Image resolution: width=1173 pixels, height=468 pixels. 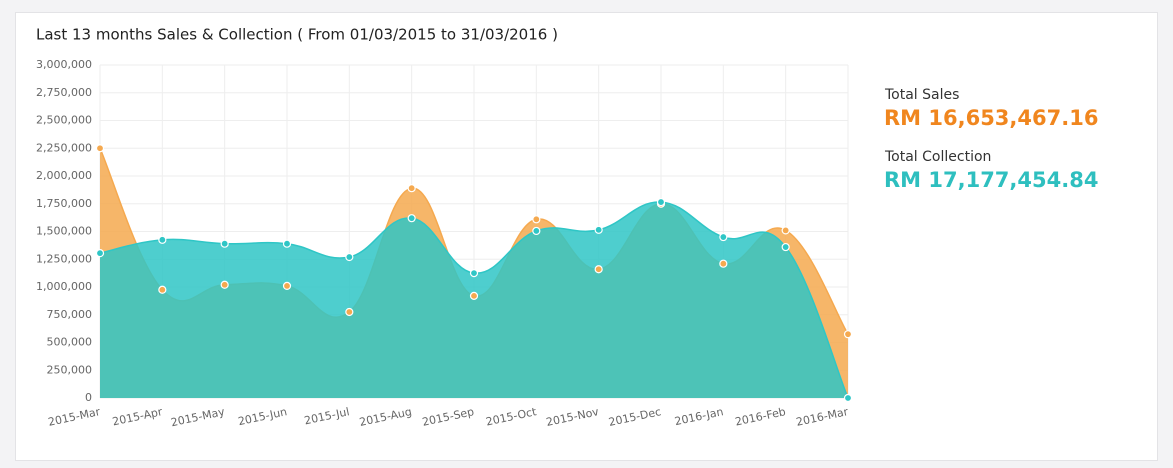 What do you see at coordinates (64, 175) in the screenshot?
I see `y-tick-label: 2,000,000` at bounding box center [64, 175].